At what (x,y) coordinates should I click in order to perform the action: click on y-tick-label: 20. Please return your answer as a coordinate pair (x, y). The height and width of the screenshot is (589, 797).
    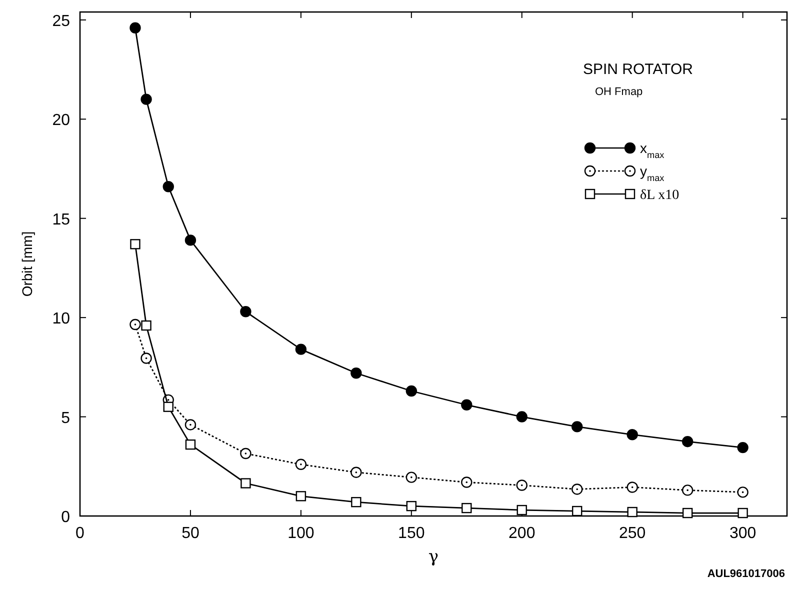
    Looking at the image, I should click on (61, 121).